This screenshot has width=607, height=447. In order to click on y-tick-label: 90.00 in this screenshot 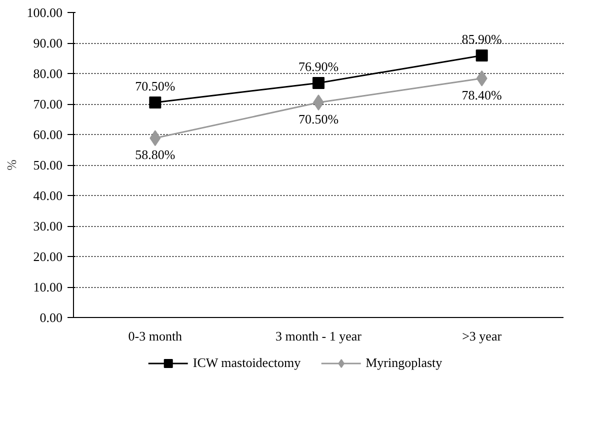, I will do `click(47, 43)`.